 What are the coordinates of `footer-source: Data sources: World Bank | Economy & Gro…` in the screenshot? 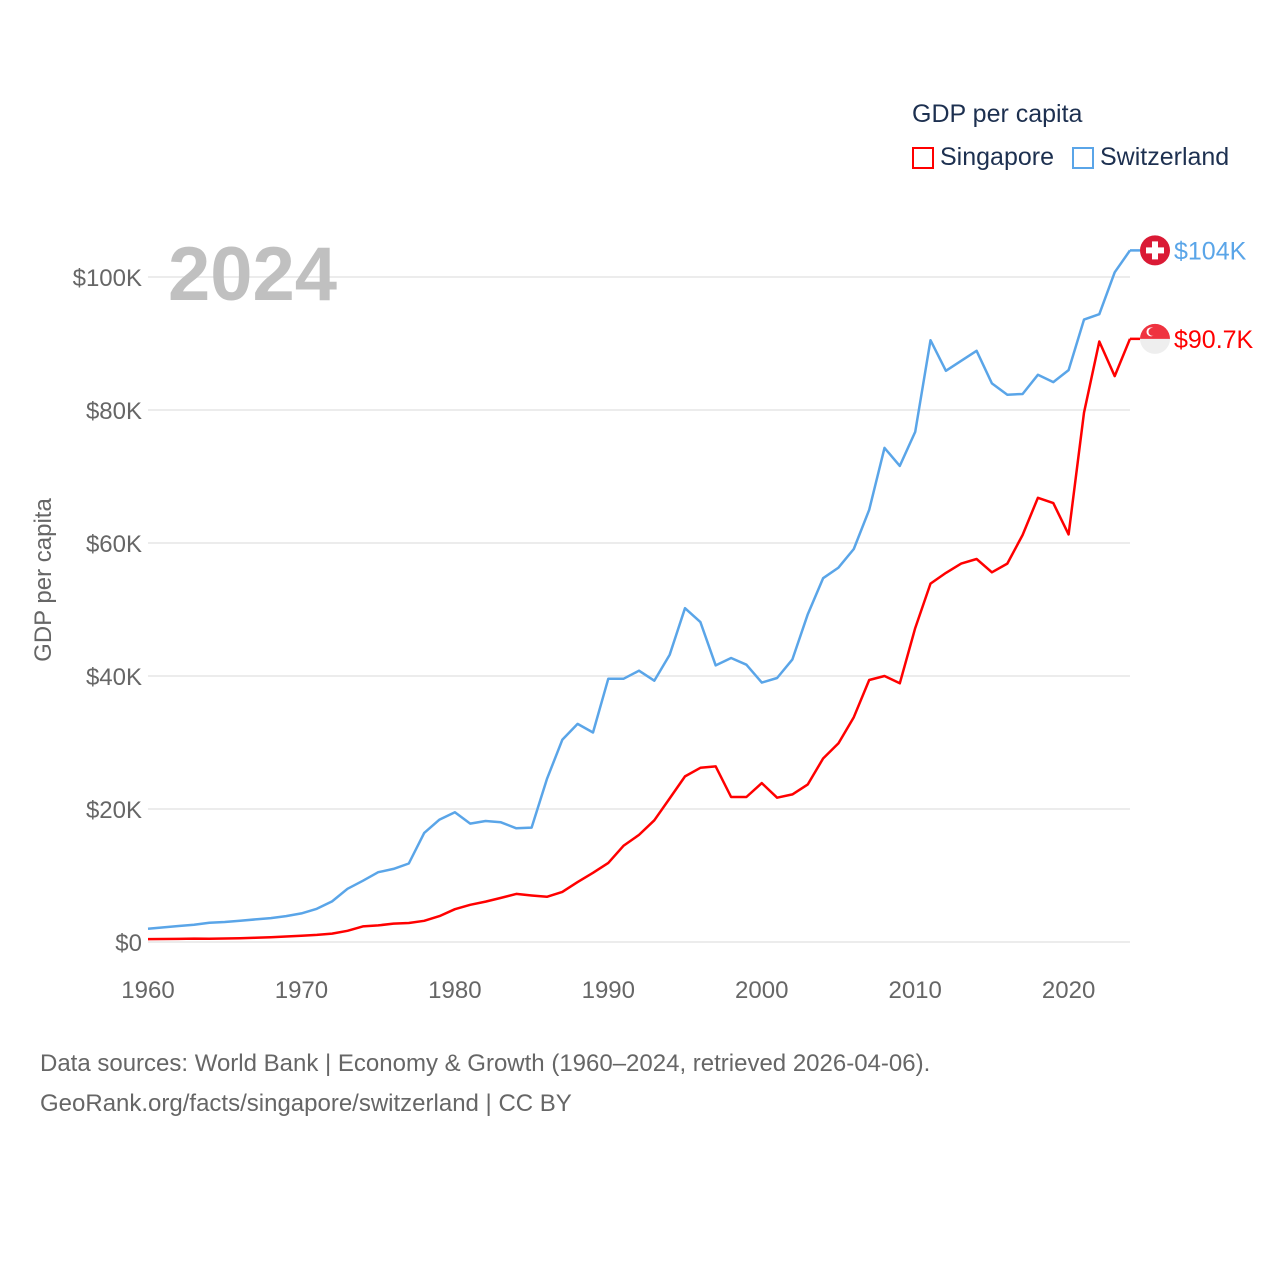 It's located at (485, 1084).